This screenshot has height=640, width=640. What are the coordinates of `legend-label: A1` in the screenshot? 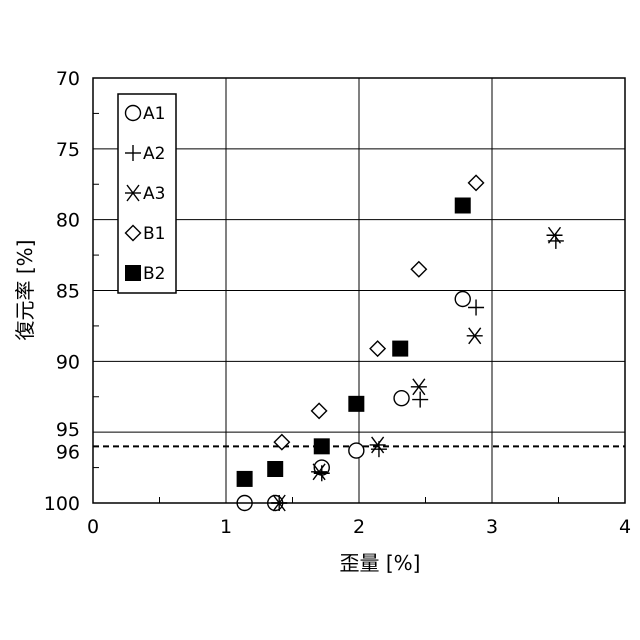 It's located at (154, 114).